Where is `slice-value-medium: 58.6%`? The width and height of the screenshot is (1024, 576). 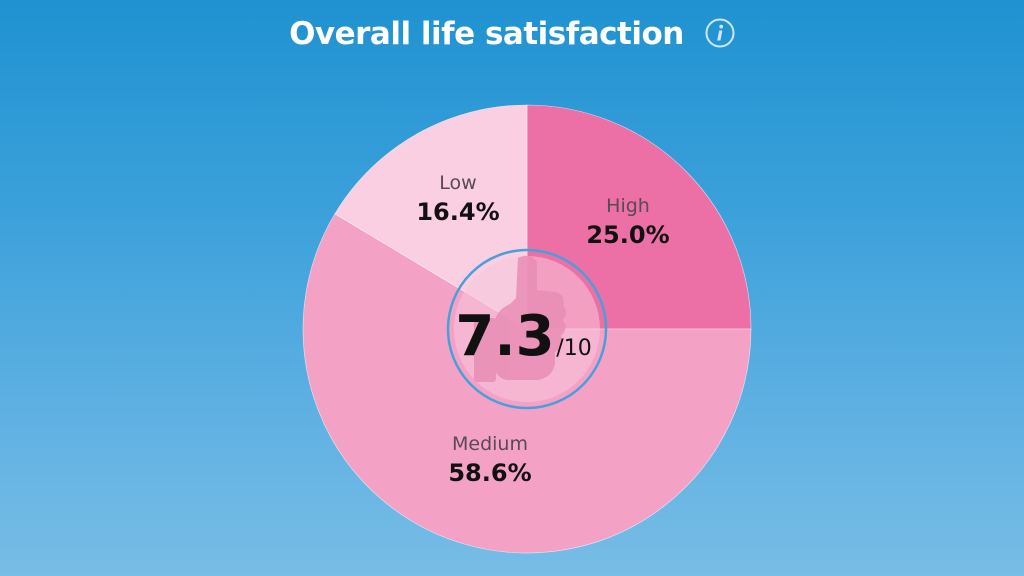
slice-value-medium: 58.6% is located at coordinates (489, 473).